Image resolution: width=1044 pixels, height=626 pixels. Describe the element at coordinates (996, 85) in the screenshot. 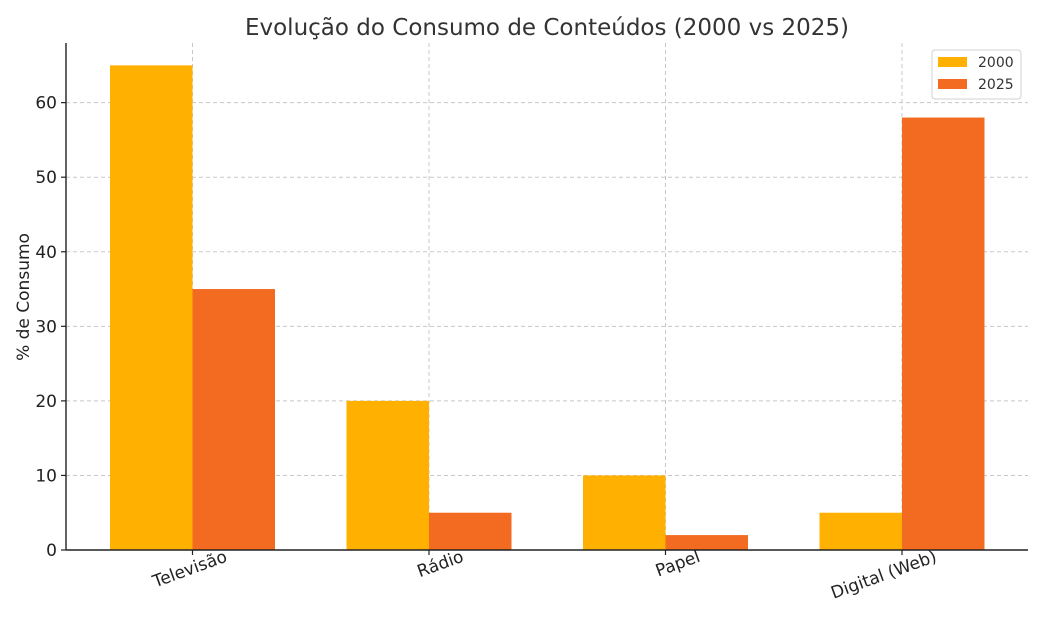

I see `legend-label: 2025` at that location.